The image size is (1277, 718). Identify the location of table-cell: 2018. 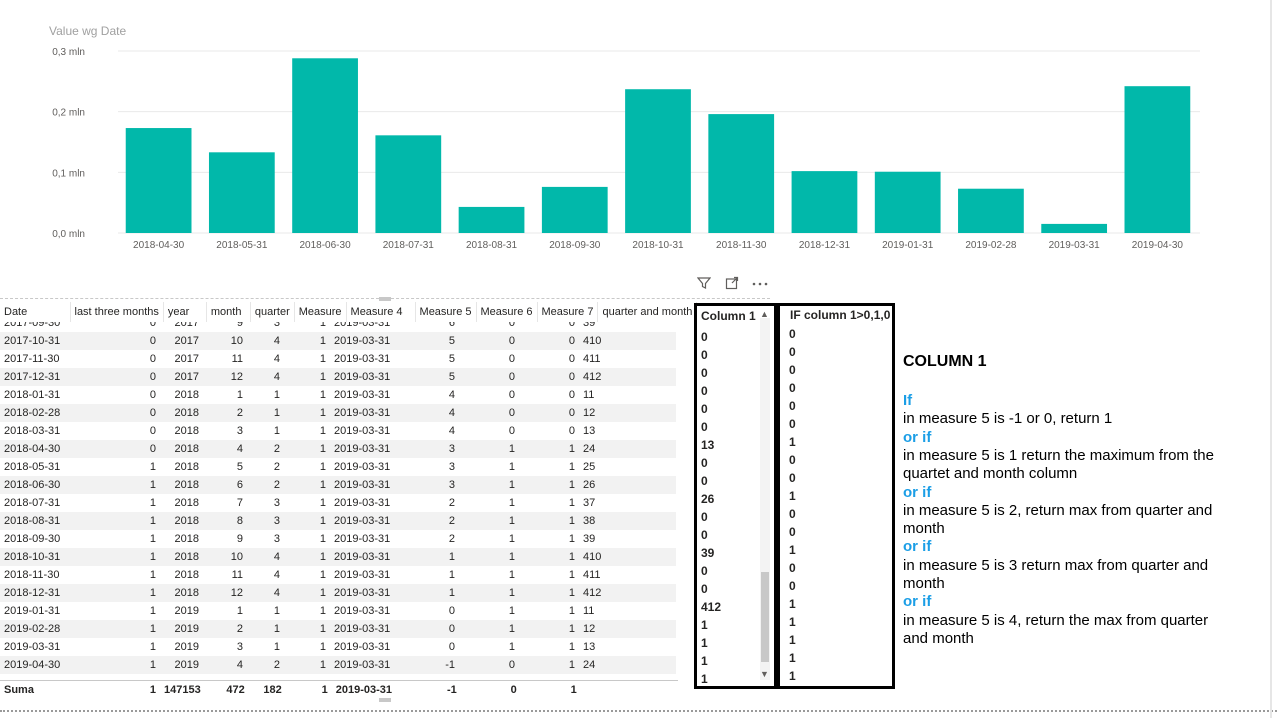
(181, 557).